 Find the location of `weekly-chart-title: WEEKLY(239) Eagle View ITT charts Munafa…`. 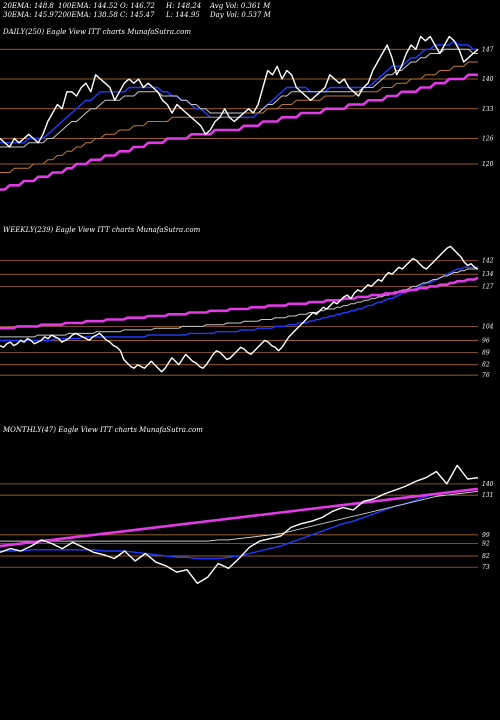

weekly-chart-title: WEEKLY(239) Eagle View ITT charts Munafa… is located at coordinates (102, 230).